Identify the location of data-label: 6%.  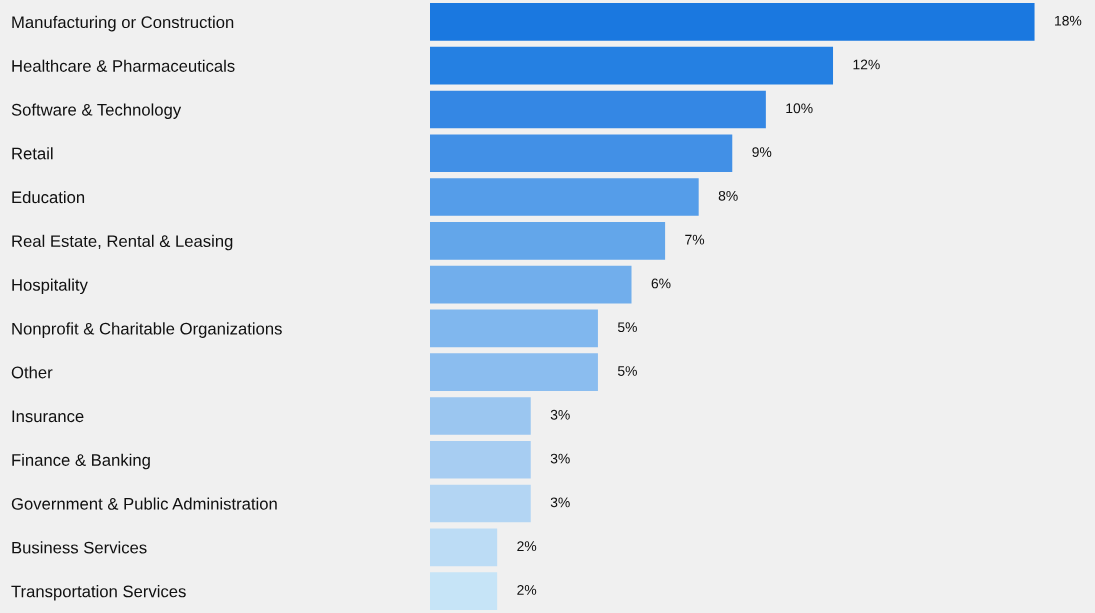
(661, 283).